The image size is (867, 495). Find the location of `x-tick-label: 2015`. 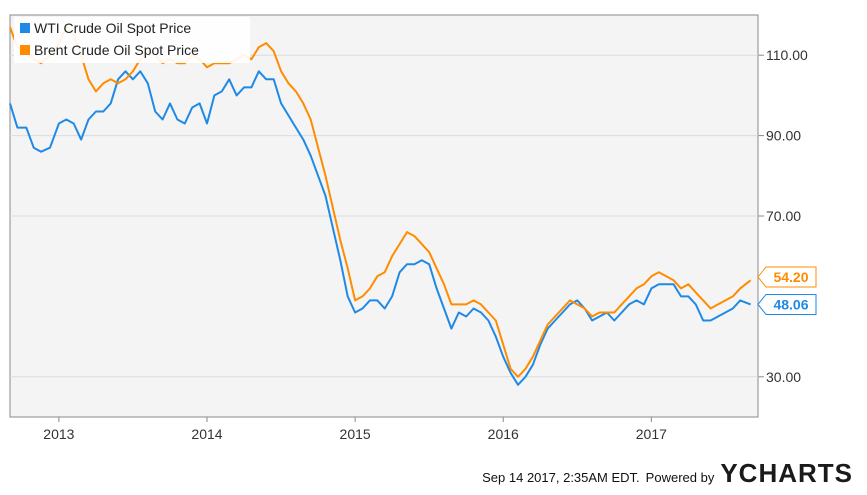

x-tick-label: 2015 is located at coordinates (355, 434).